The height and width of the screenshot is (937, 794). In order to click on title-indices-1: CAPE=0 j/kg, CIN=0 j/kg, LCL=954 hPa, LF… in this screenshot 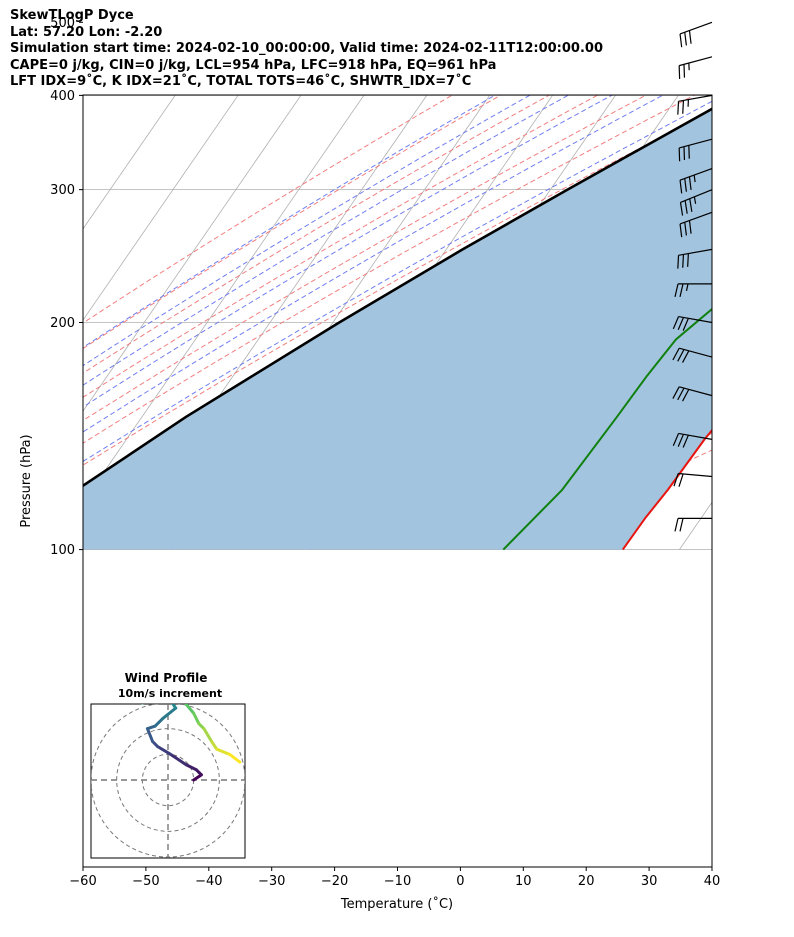, I will do `click(253, 65)`.